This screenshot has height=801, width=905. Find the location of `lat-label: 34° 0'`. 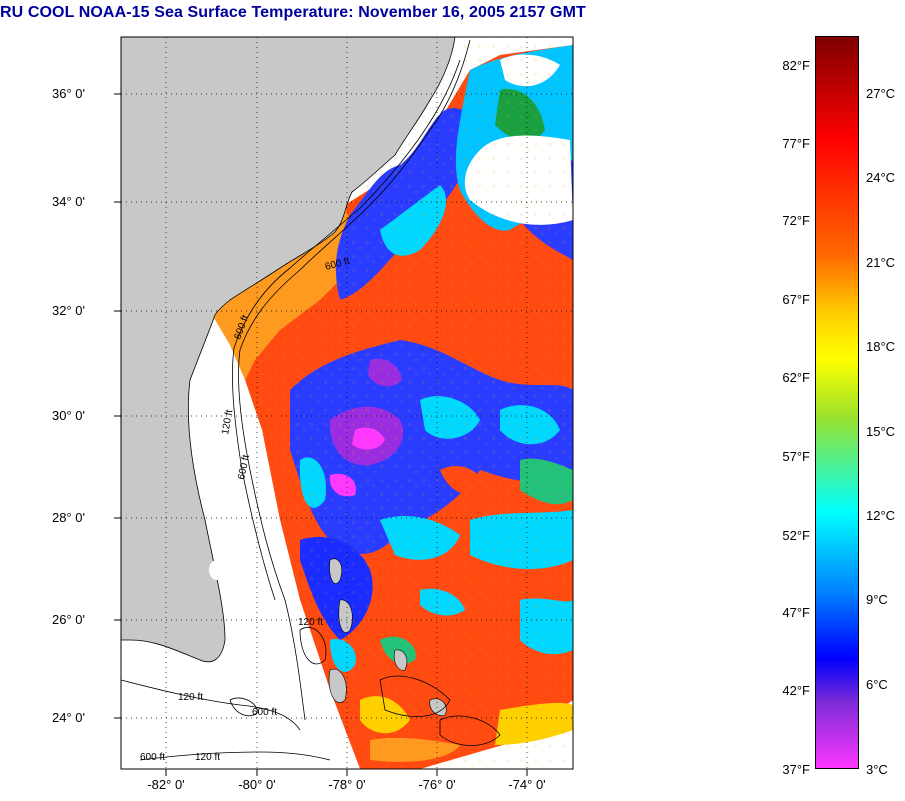

lat-label: 34° 0' is located at coordinates (68, 201).